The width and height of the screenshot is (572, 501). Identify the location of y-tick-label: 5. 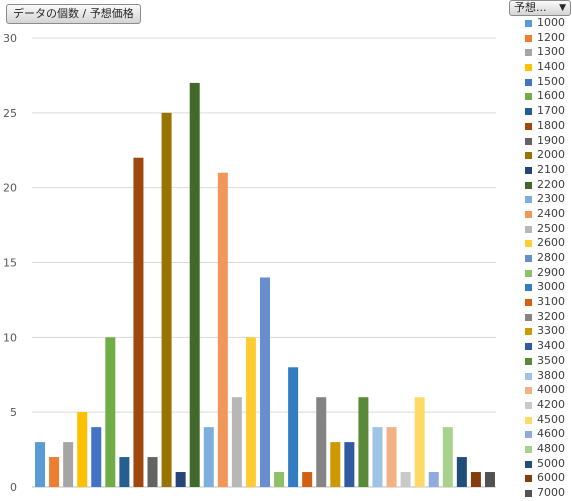
(13, 412).